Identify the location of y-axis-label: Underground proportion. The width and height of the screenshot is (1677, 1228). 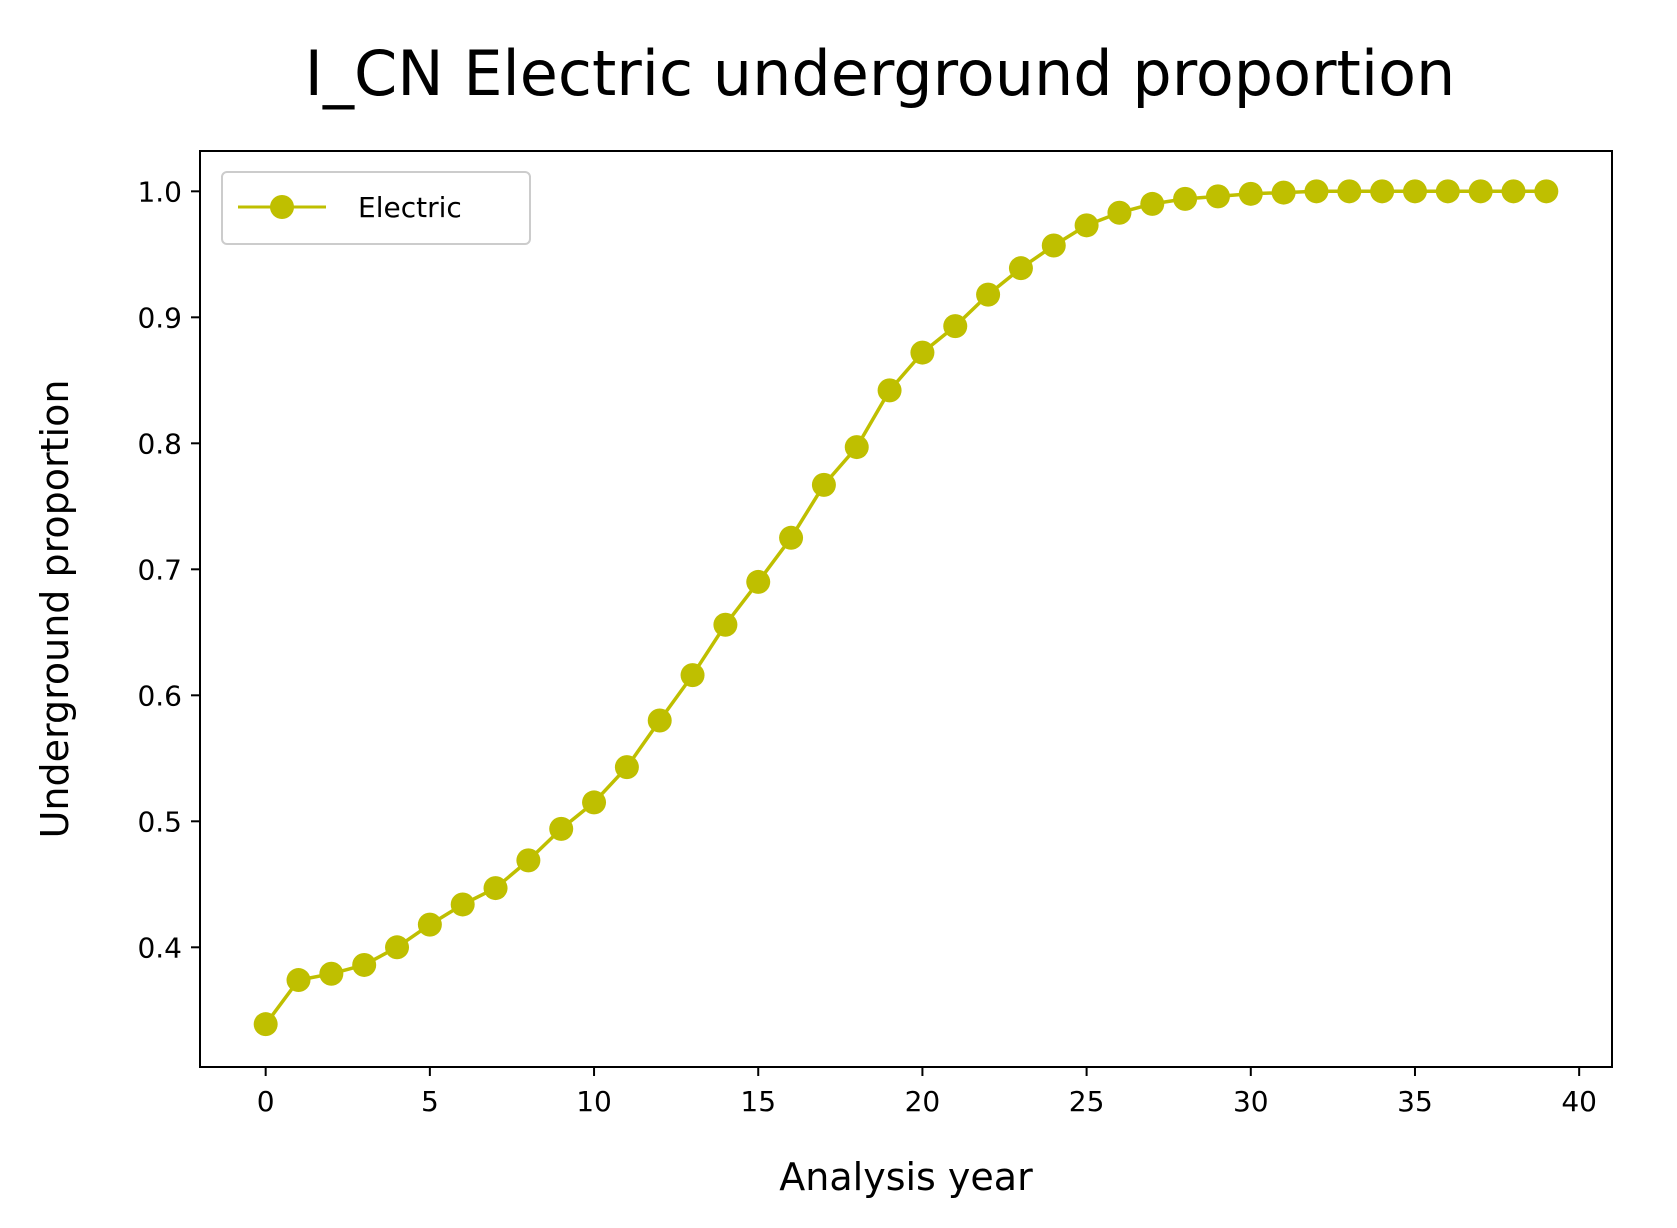
(55, 609).